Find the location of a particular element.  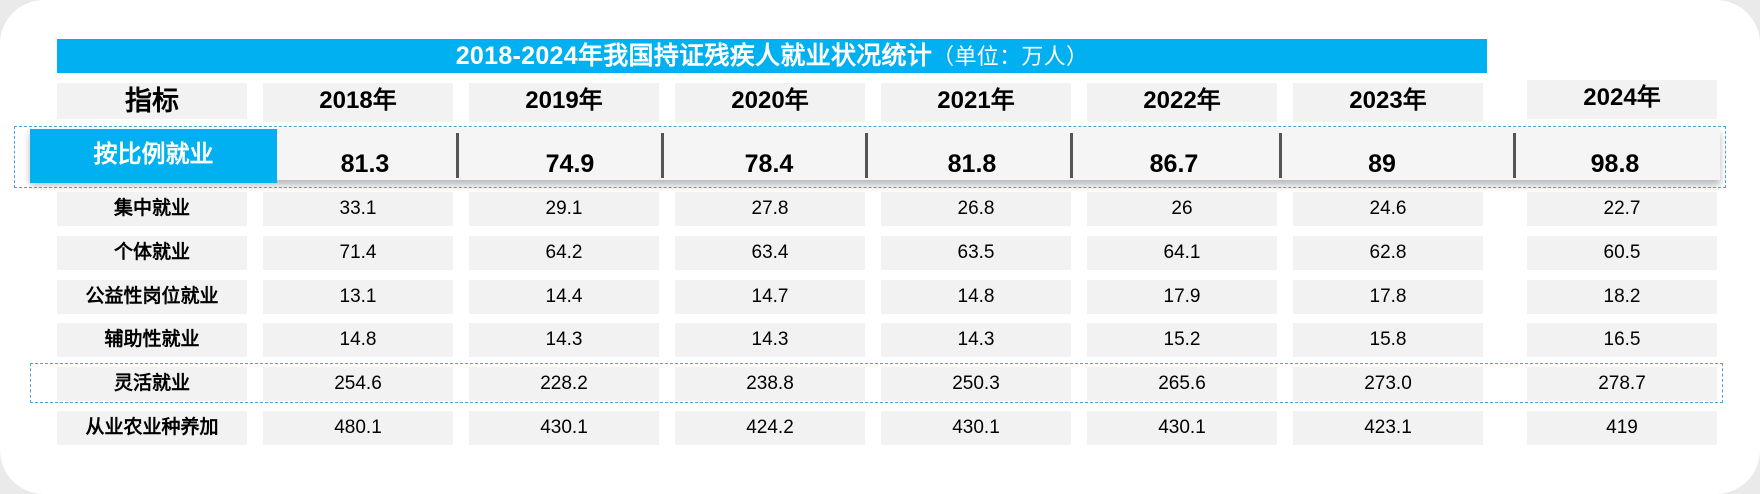

table-cell: 419 is located at coordinates (1622, 428).